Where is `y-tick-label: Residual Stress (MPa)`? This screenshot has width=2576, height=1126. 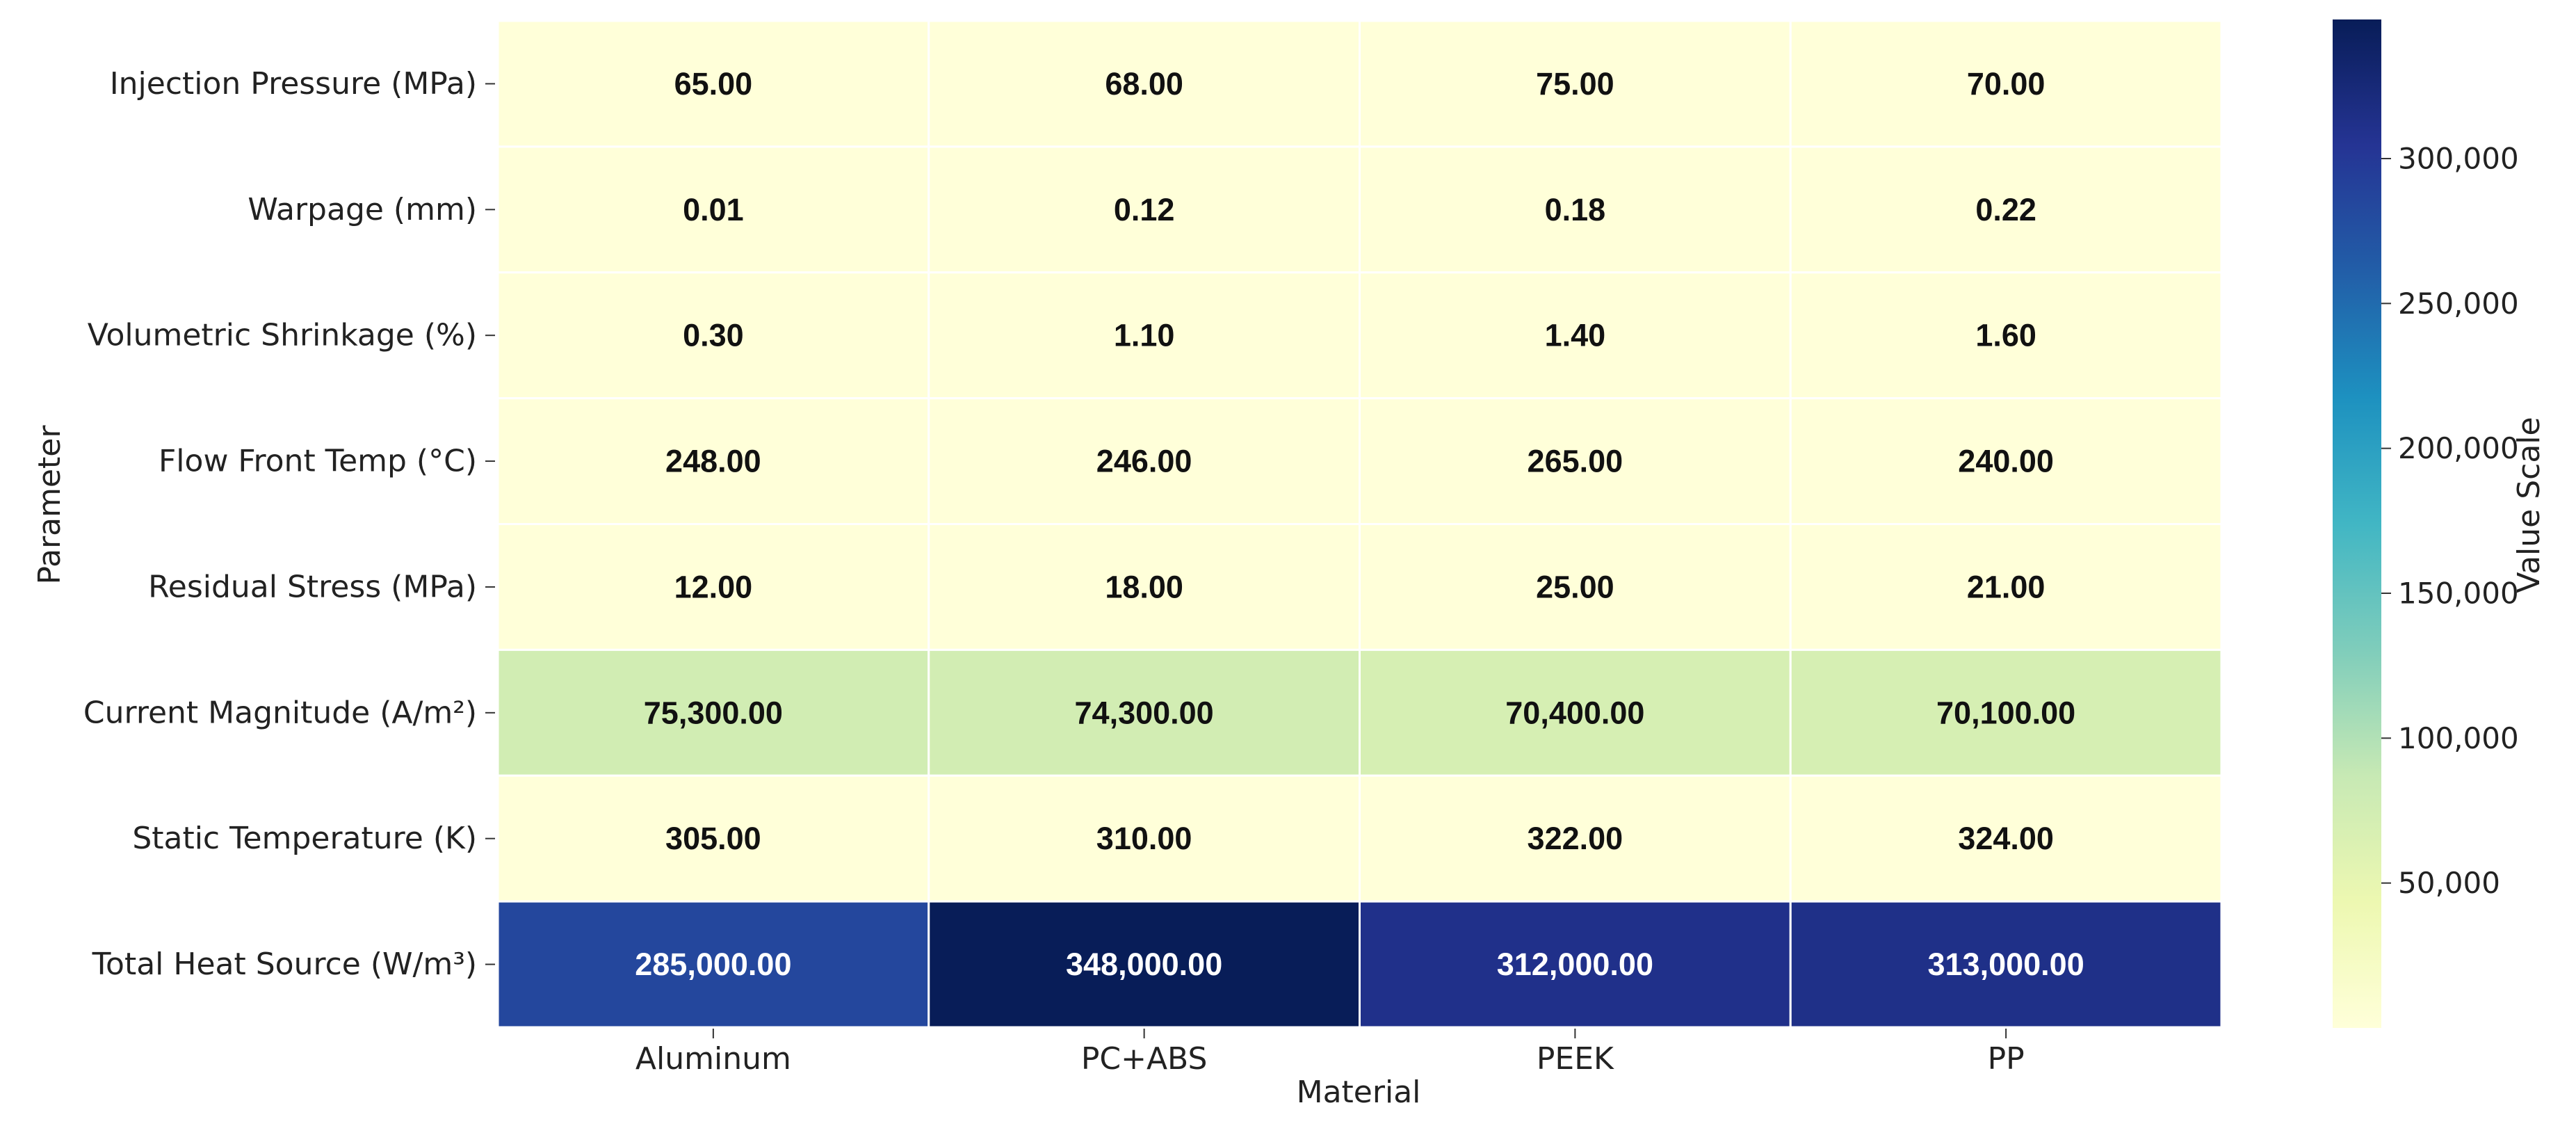
y-tick-label: Residual Stress (MPa) is located at coordinates (312, 586).